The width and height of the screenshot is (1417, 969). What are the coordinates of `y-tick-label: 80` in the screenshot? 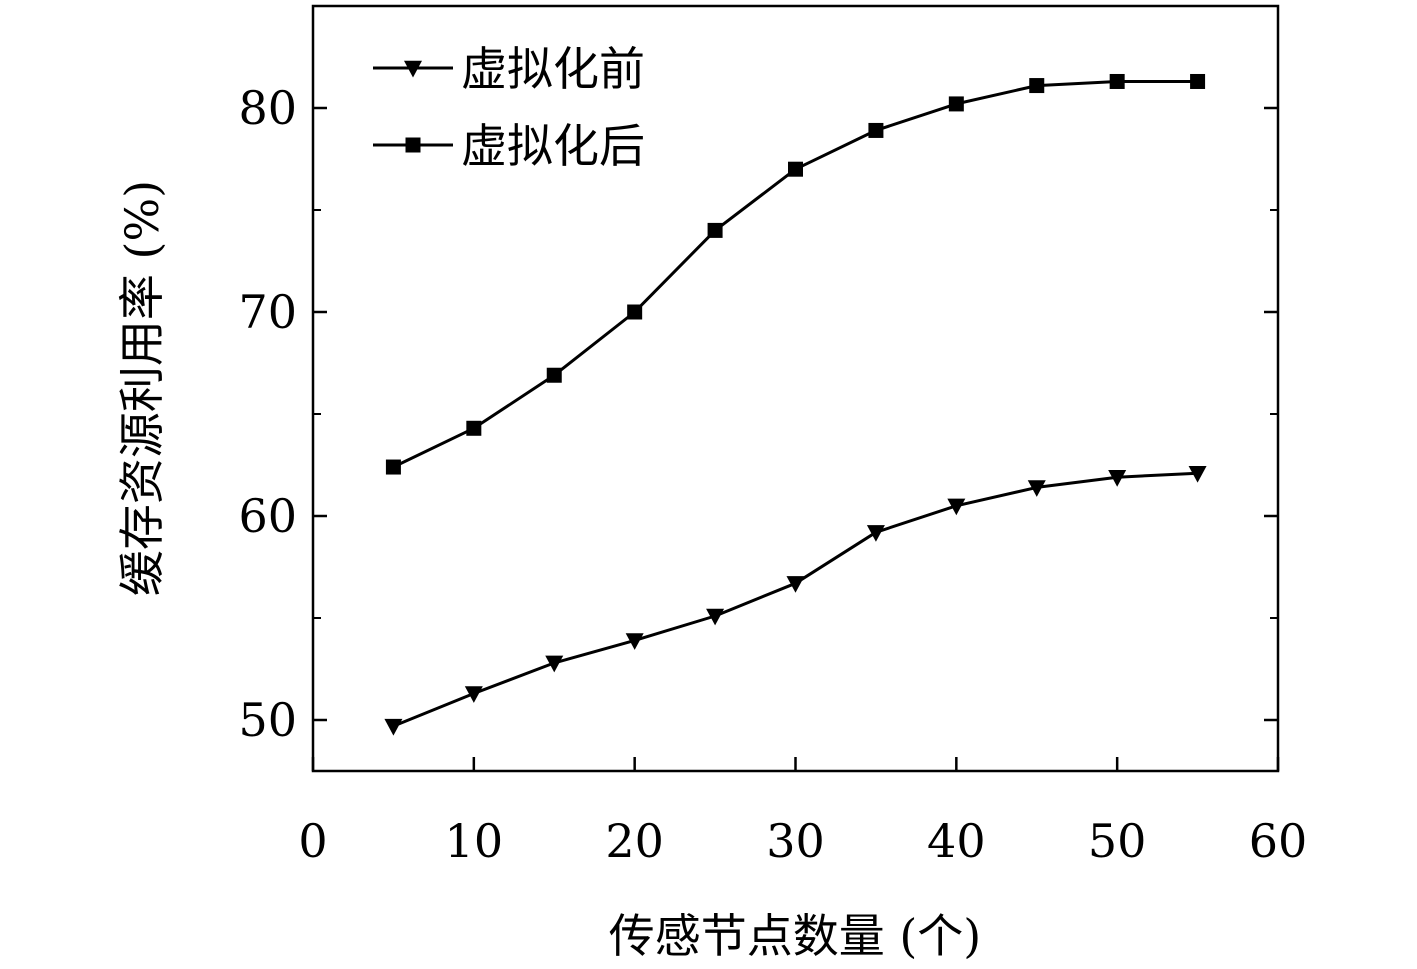 It's located at (267, 108).